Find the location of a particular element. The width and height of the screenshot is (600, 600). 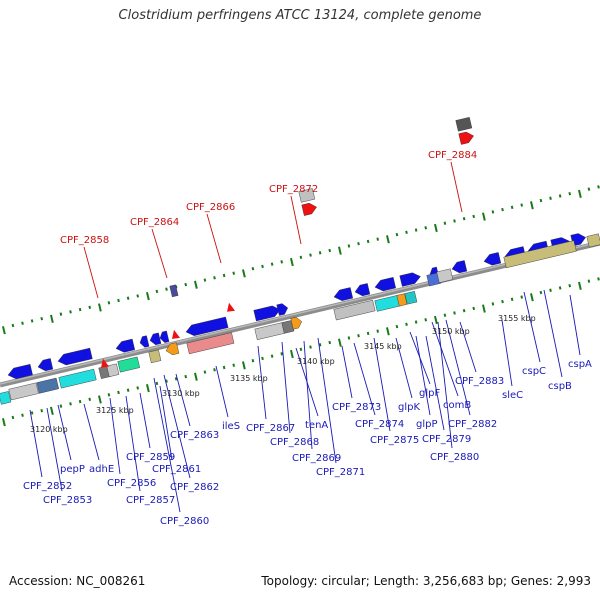

gene-label: pepP is located at coordinates (72, 469).